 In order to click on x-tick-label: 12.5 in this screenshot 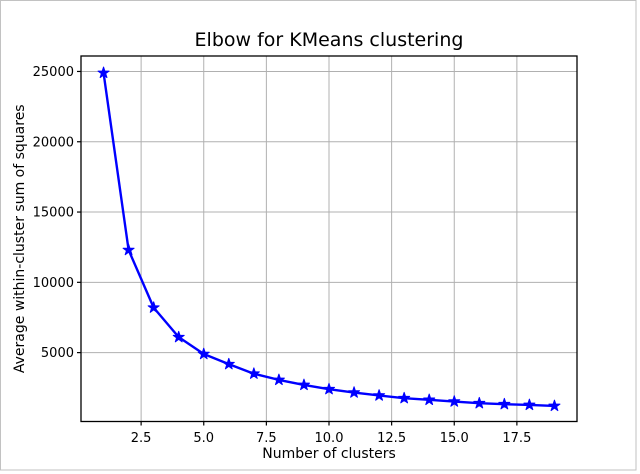, I will do `click(391, 438)`.